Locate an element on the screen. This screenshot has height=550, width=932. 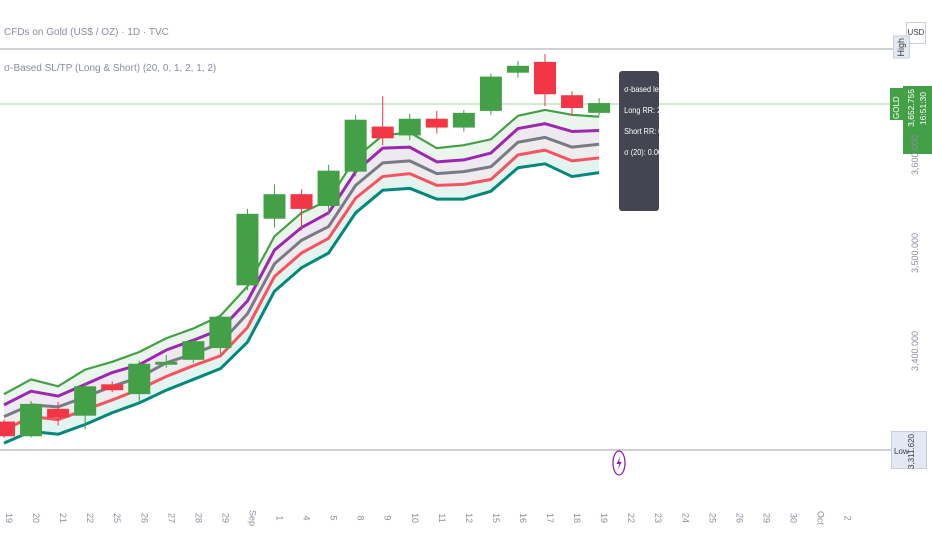
last-price-value: 3,652.755 is located at coordinates (911, 108).